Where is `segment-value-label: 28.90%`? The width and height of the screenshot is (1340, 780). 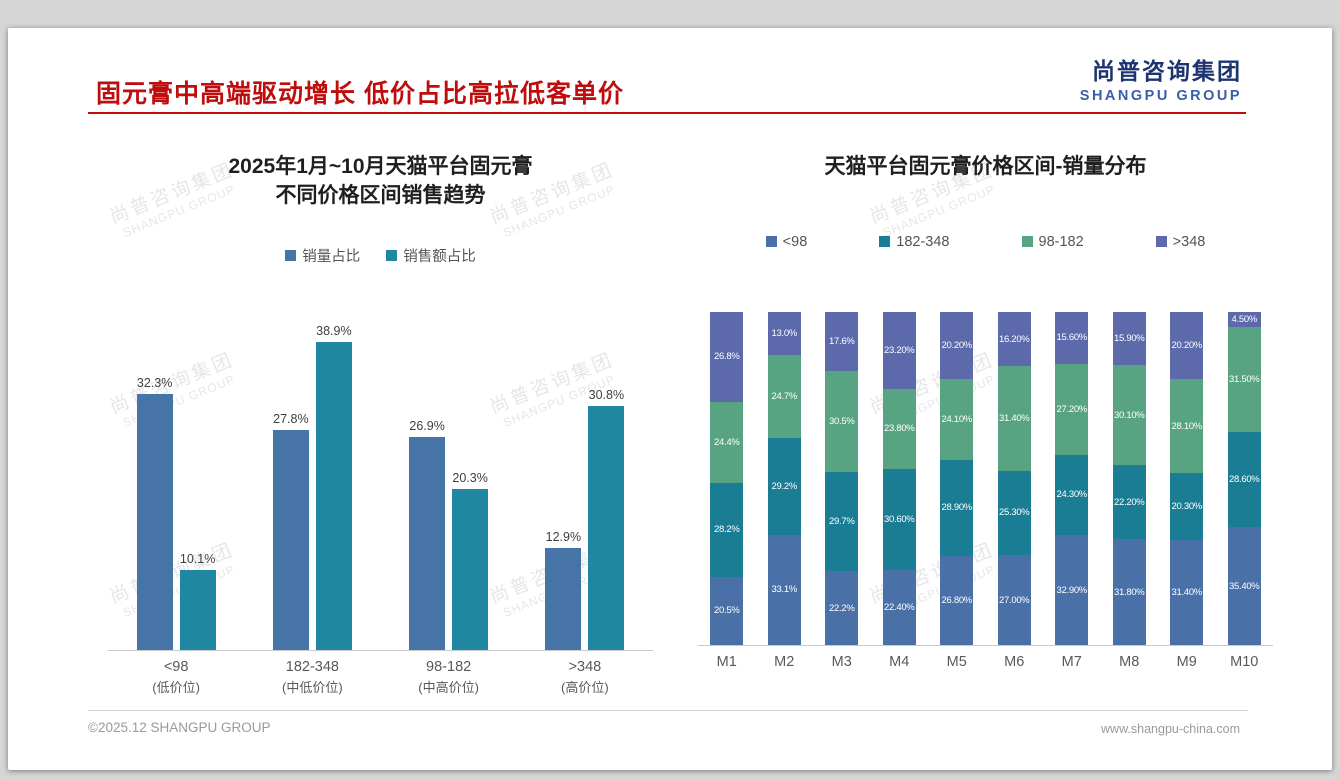
segment-value-label: 28.90% is located at coordinates (957, 508).